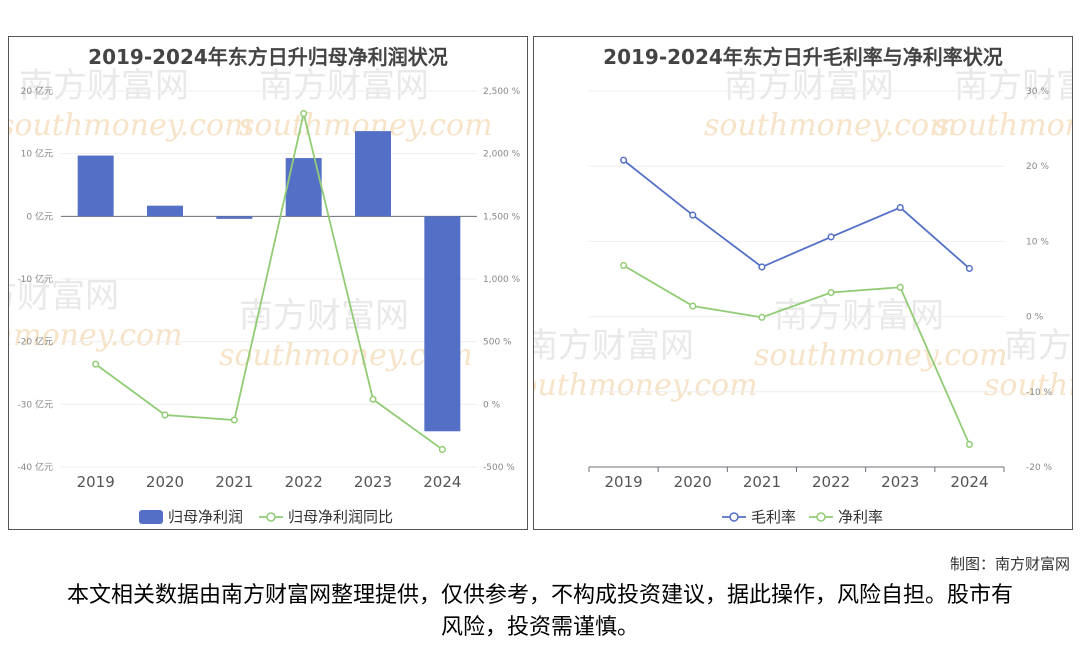 The image size is (1080, 646). Describe the element at coordinates (1009, 564) in the screenshot. I see `chart-credit: 制图：南方财富网` at that location.